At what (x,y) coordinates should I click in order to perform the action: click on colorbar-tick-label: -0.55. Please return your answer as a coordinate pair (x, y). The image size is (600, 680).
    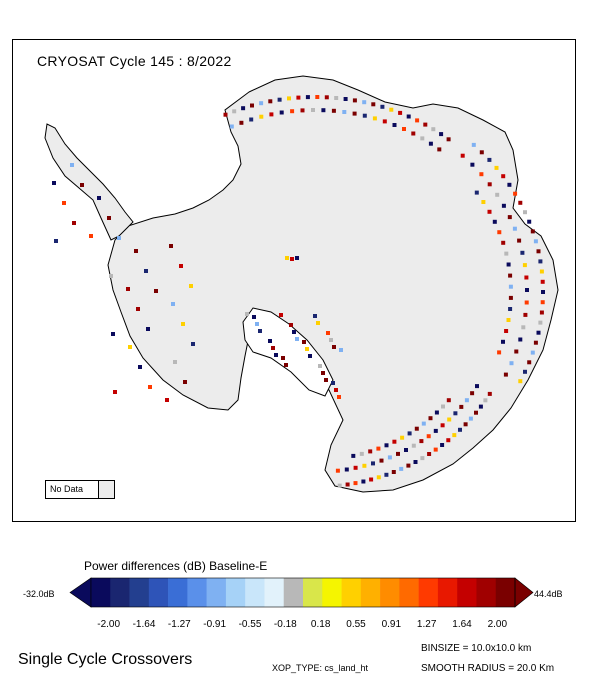
    Looking at the image, I should click on (250, 624).